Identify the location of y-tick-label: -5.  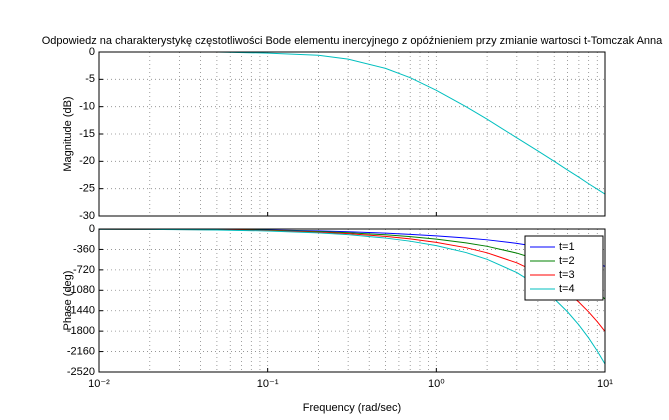
(90, 79).